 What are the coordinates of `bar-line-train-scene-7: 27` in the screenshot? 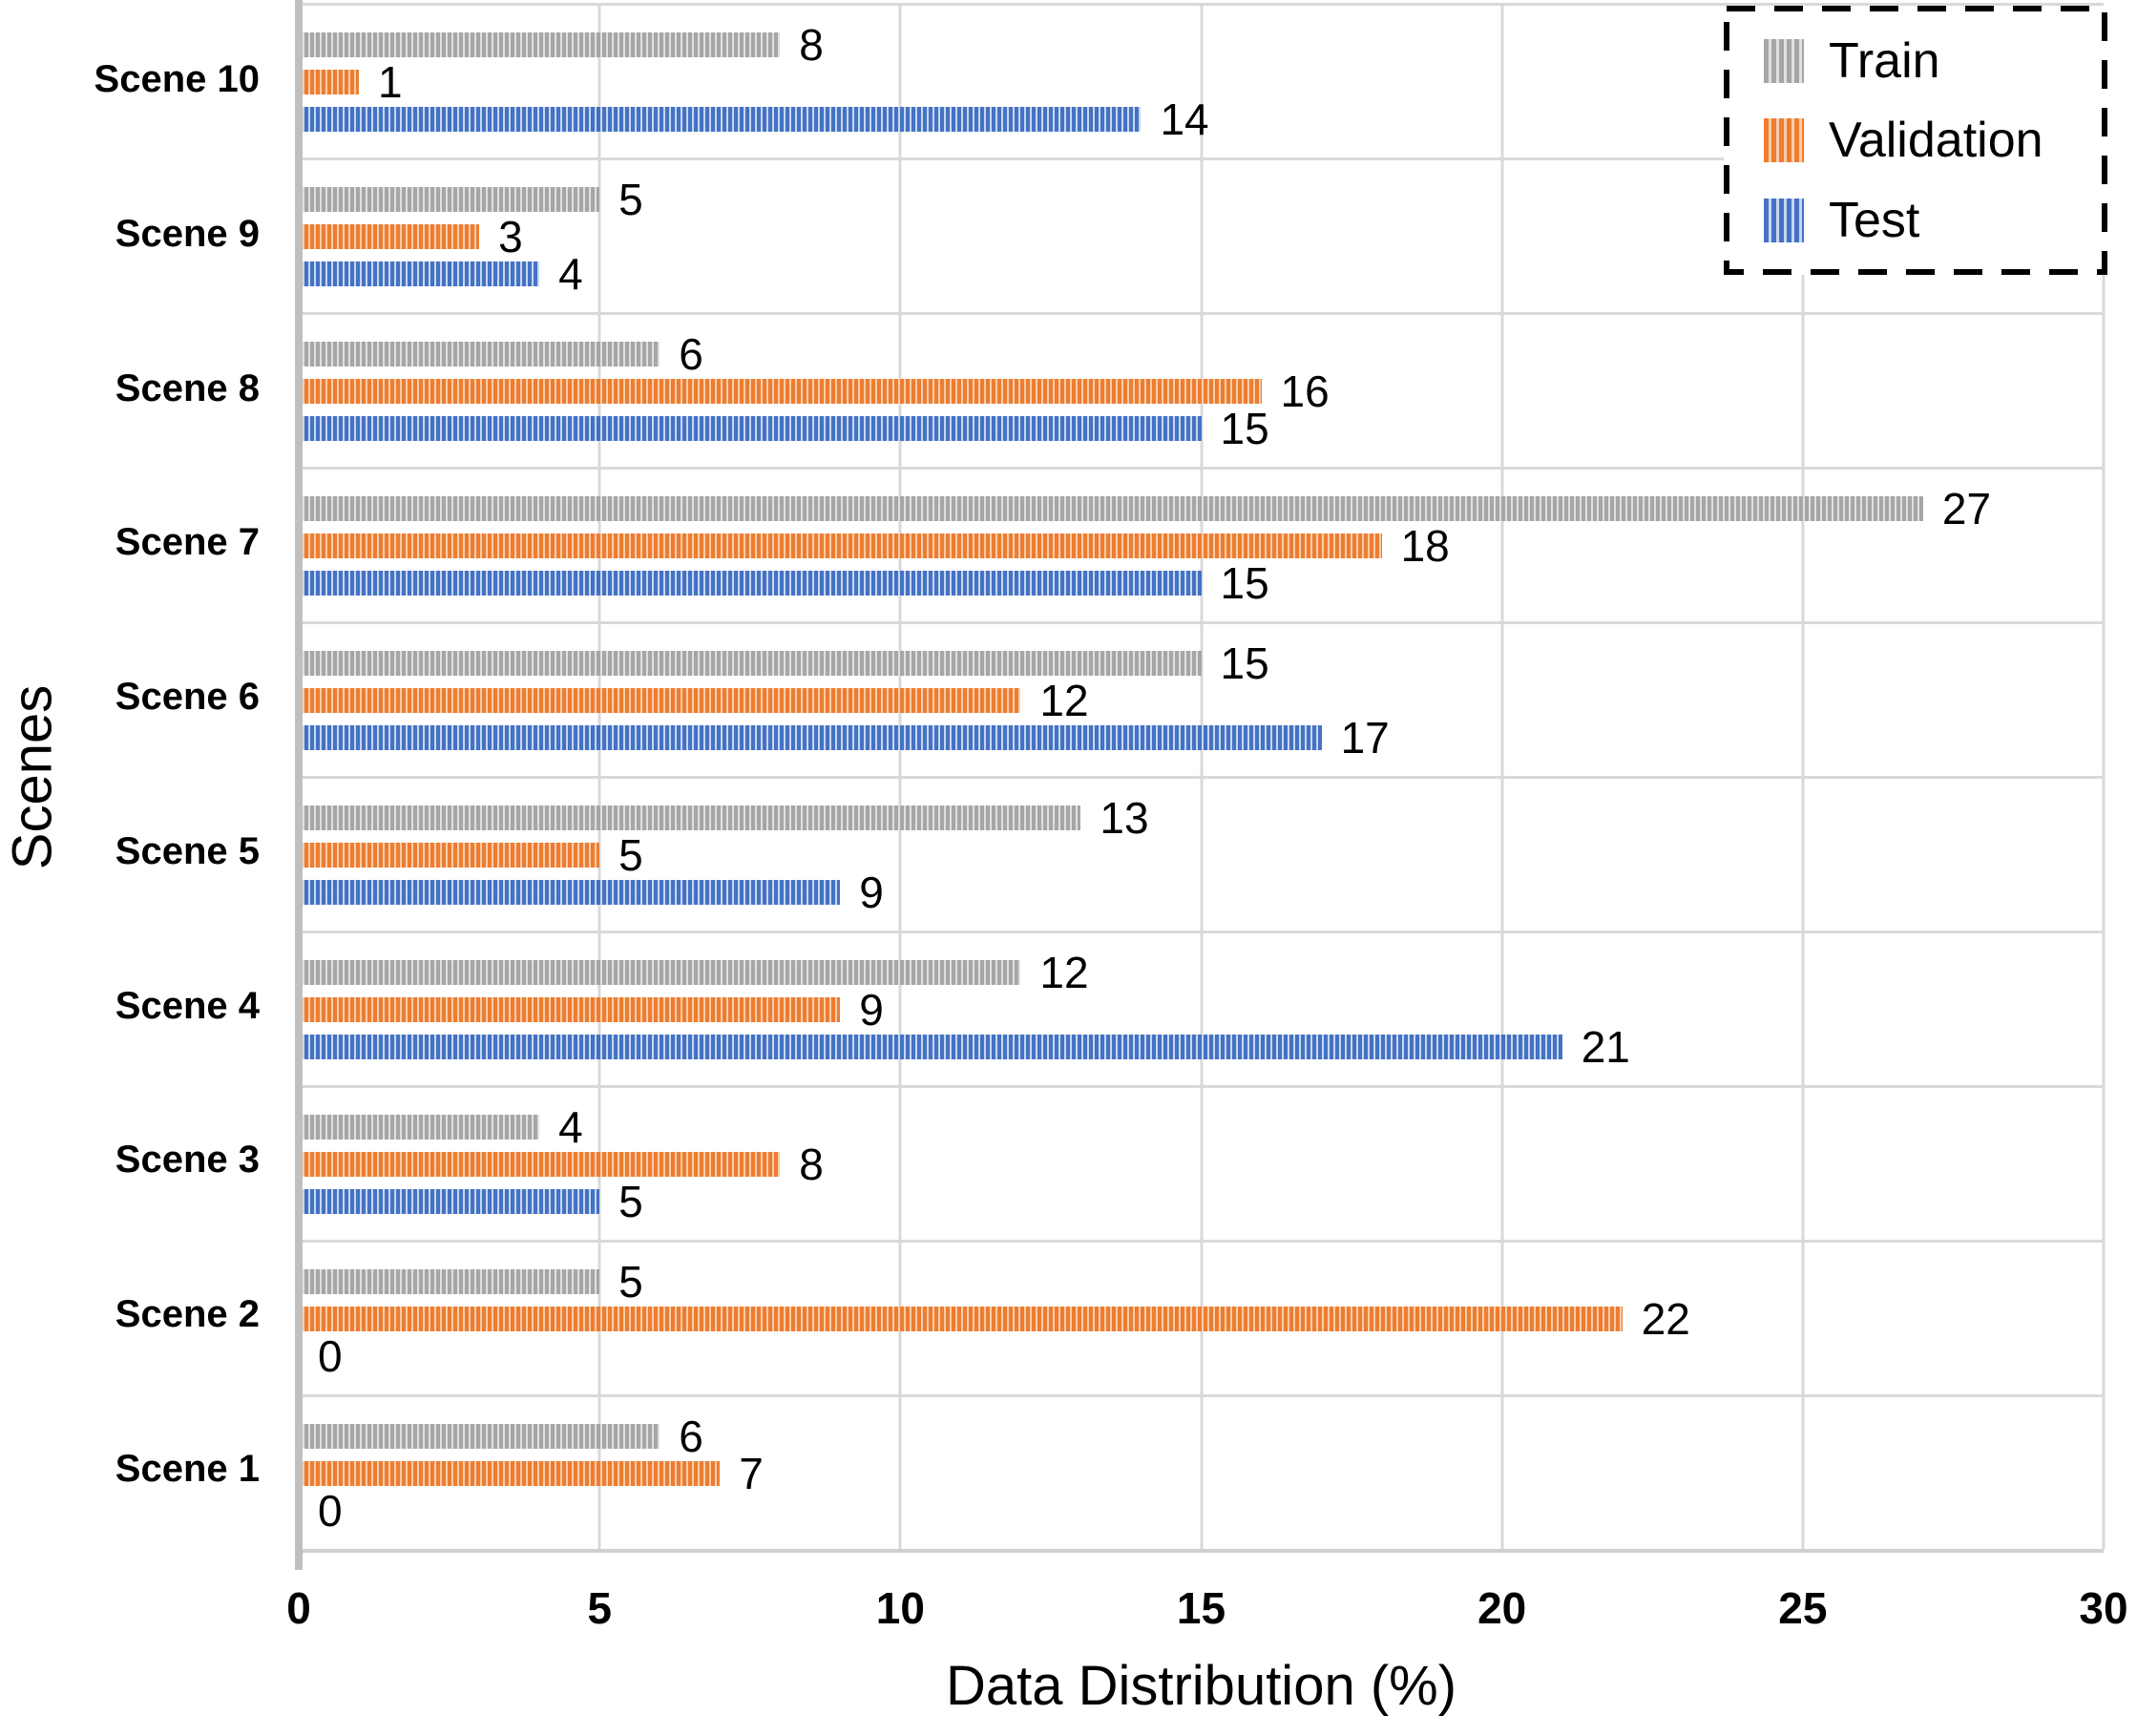 It's located at (1201, 509).